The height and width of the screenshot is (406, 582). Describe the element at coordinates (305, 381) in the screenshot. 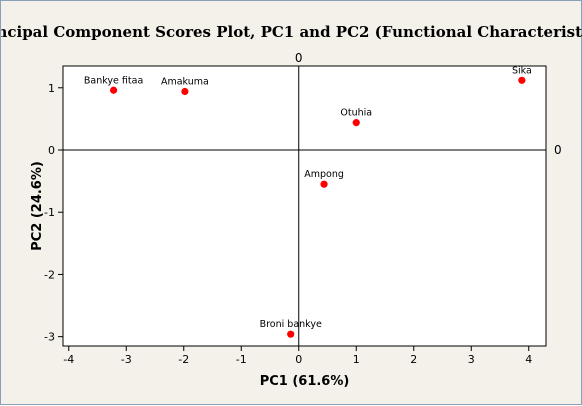

I see `x-axis-label: PC1 (61.6%)` at that location.